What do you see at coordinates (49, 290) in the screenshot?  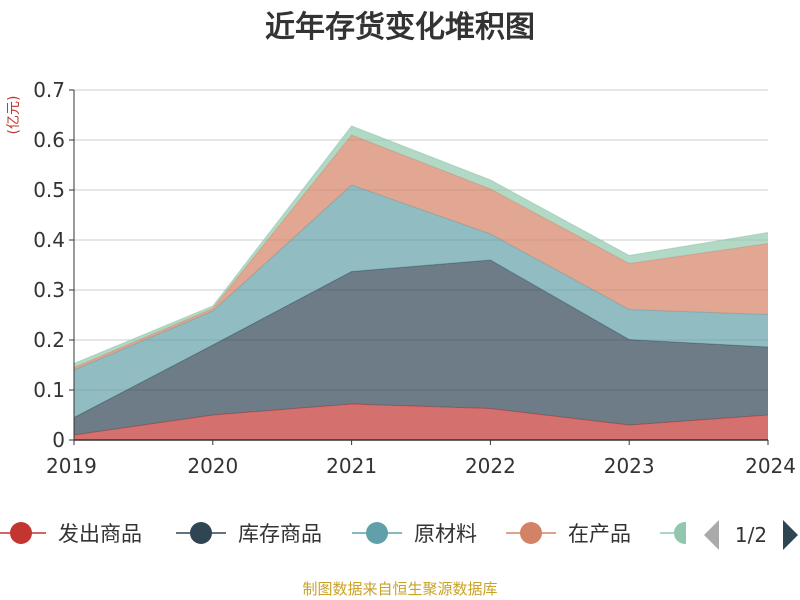 I see `y-tick-label: 0.3` at bounding box center [49, 290].